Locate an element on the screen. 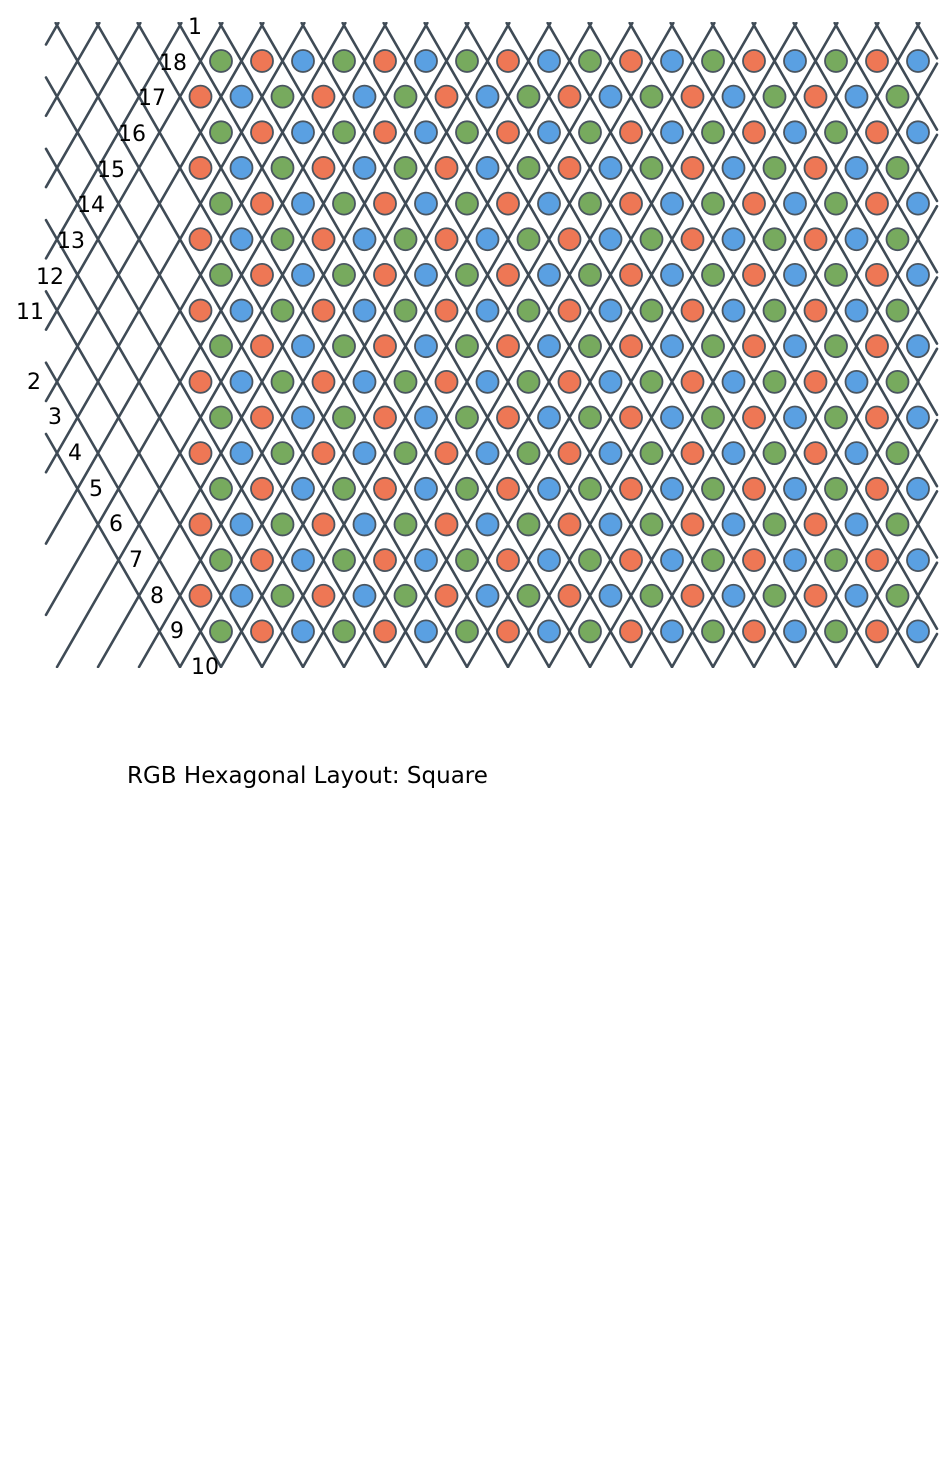  descending-line-label: 15 is located at coordinates (111, 170).